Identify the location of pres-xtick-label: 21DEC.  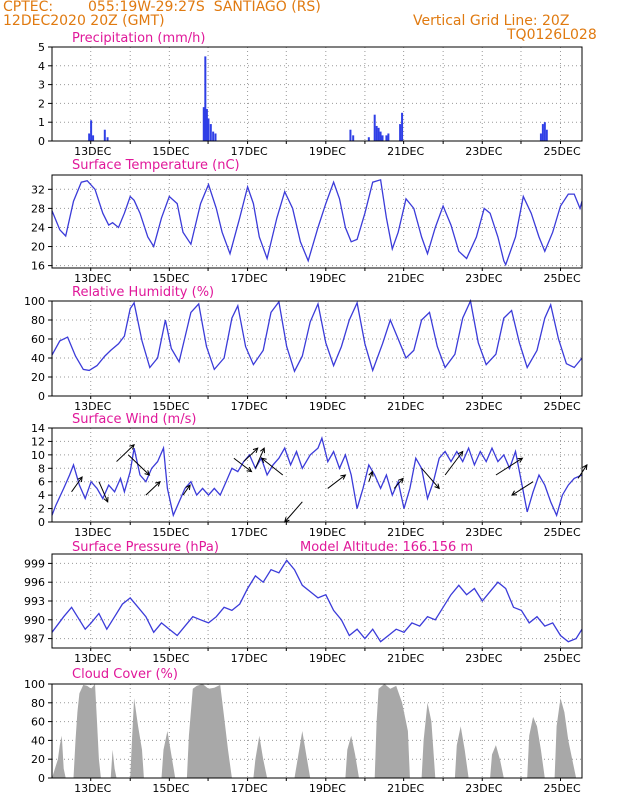
(405, 658).